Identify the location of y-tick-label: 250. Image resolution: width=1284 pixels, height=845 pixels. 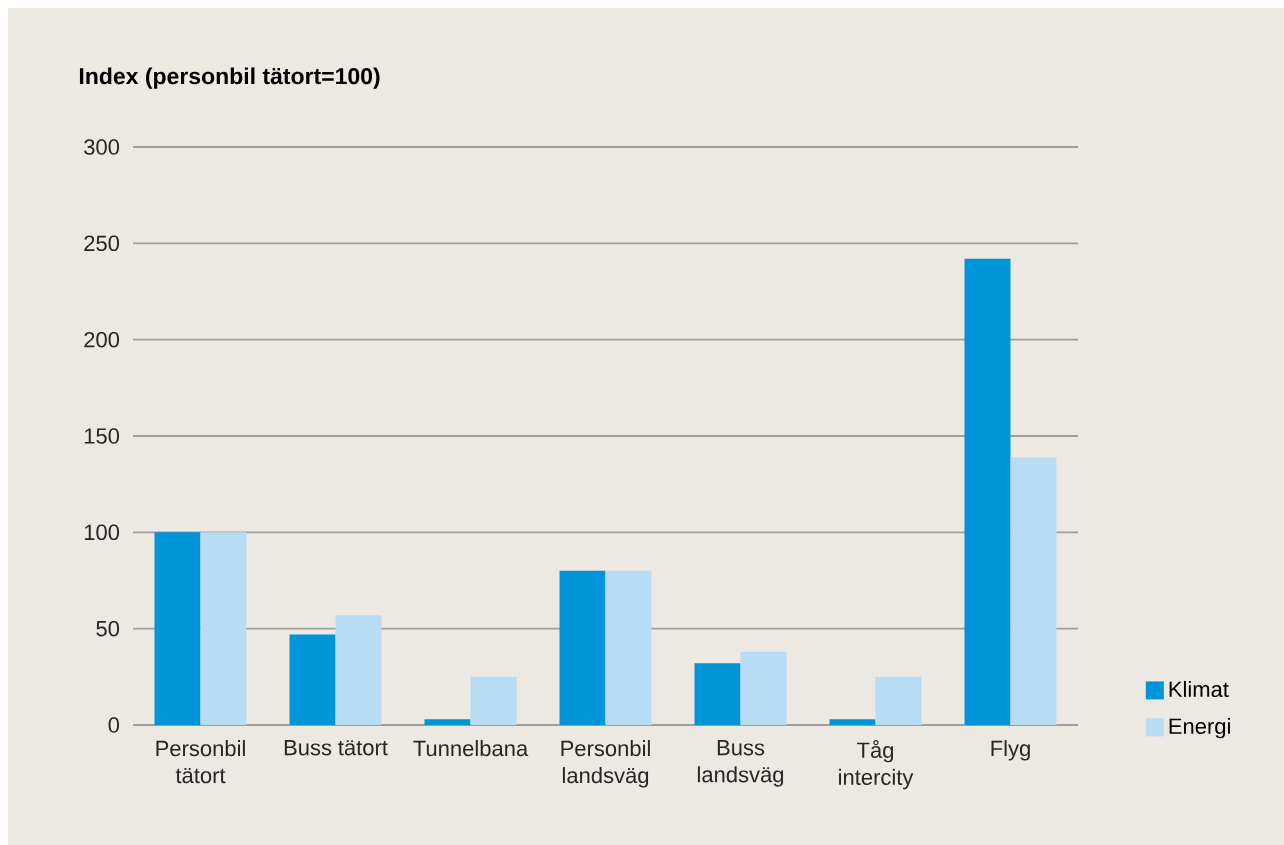
(102, 243).